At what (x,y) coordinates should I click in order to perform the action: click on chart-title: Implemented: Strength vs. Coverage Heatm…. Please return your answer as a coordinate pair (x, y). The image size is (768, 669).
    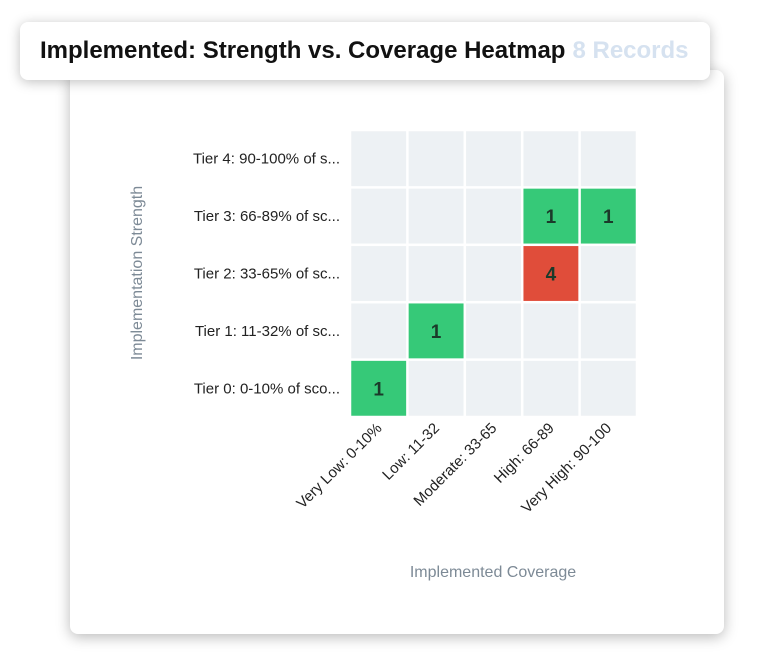
    Looking at the image, I should click on (303, 50).